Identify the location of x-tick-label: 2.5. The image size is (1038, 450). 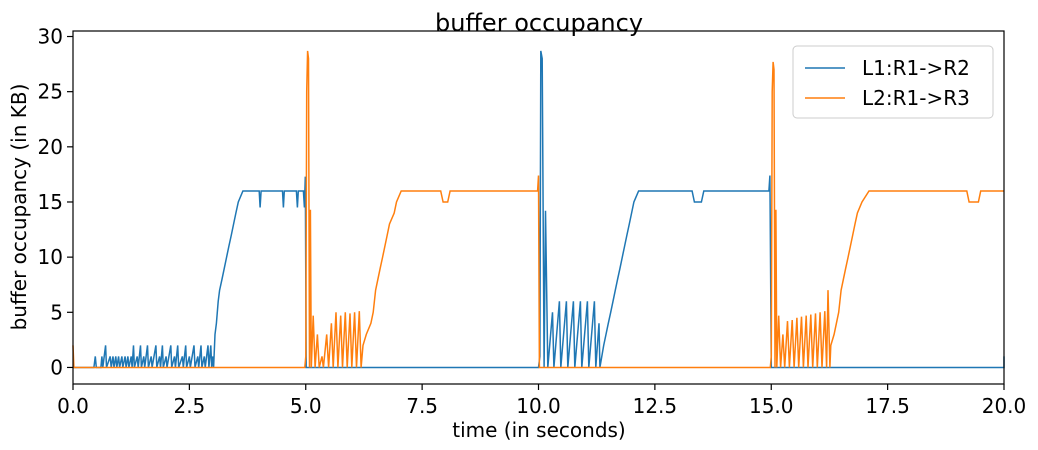
(189, 406).